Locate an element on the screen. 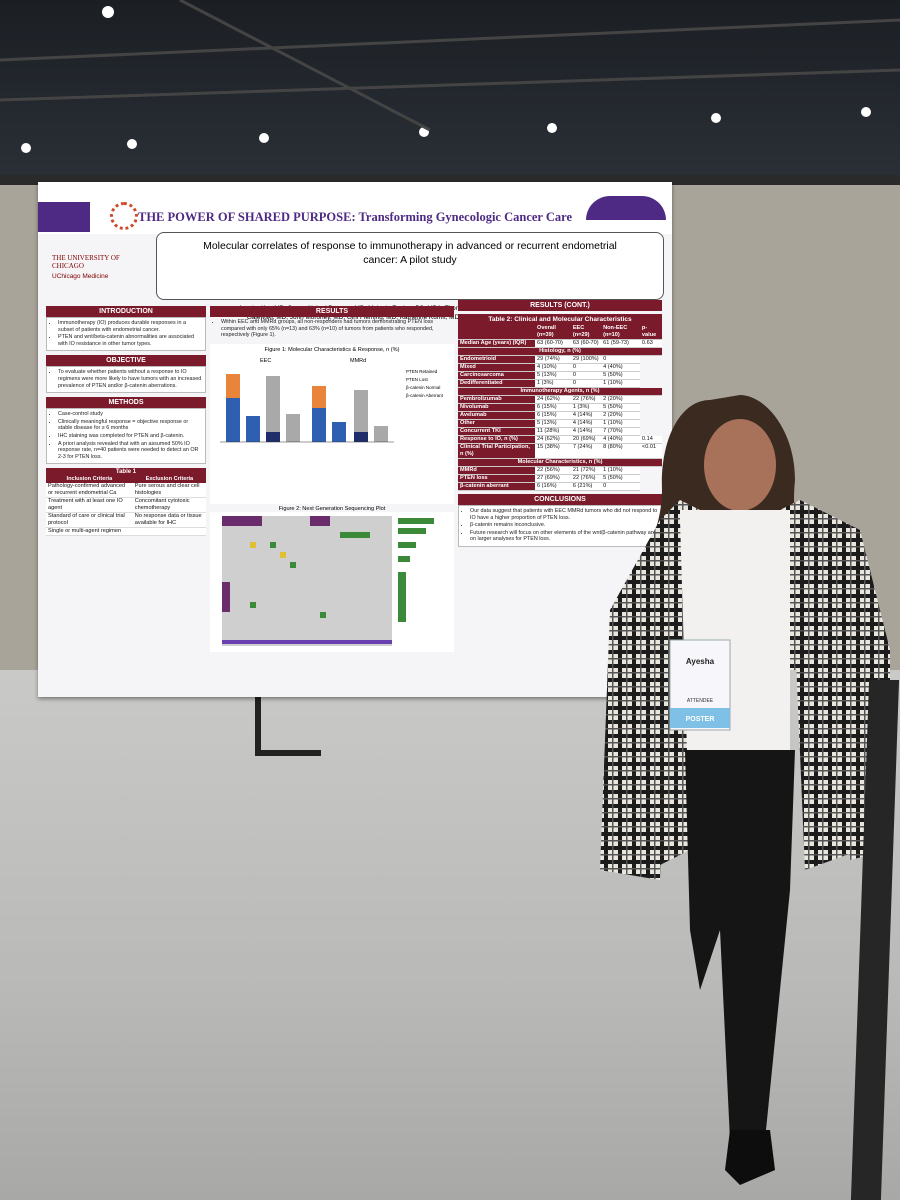 This screenshot has height=1200, width=900. cell: 29 (100%) is located at coordinates (586, 359).